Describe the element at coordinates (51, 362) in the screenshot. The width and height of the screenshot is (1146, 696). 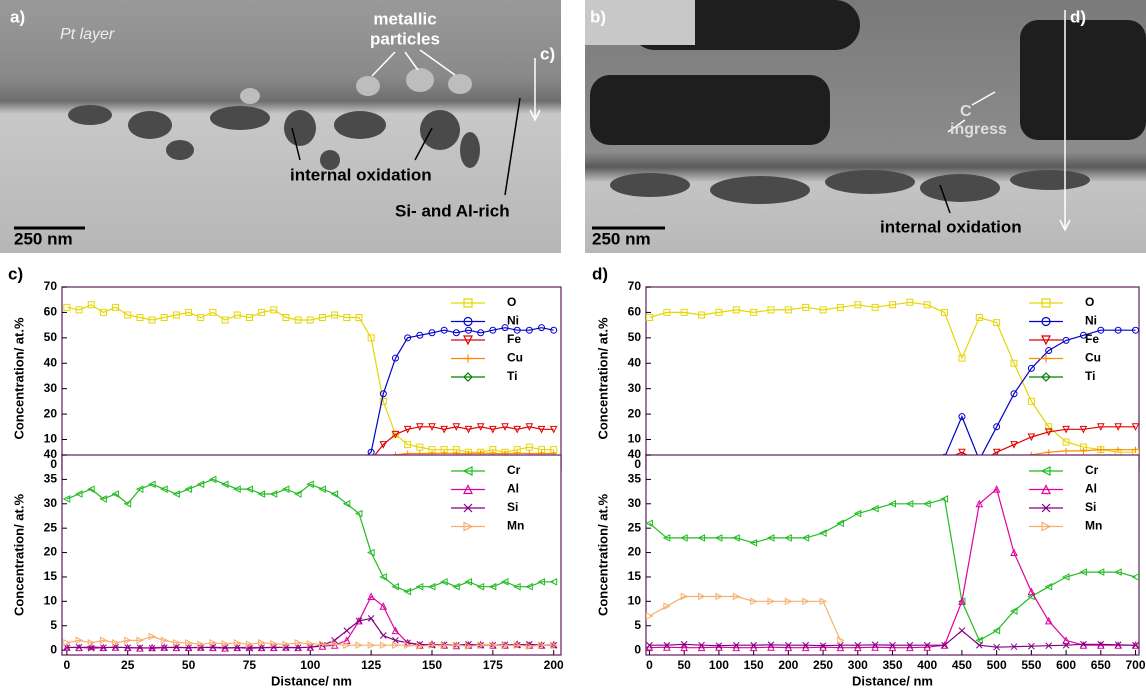
I see `y-tick-label: 40` at that location.